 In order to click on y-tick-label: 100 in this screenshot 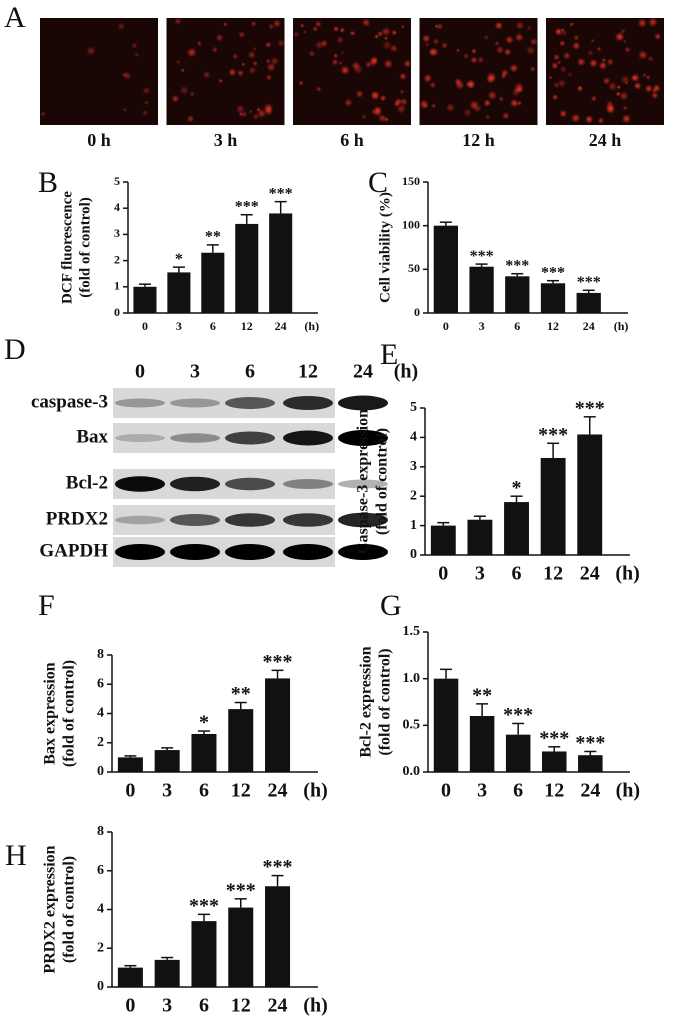, I will do `click(411, 224)`.